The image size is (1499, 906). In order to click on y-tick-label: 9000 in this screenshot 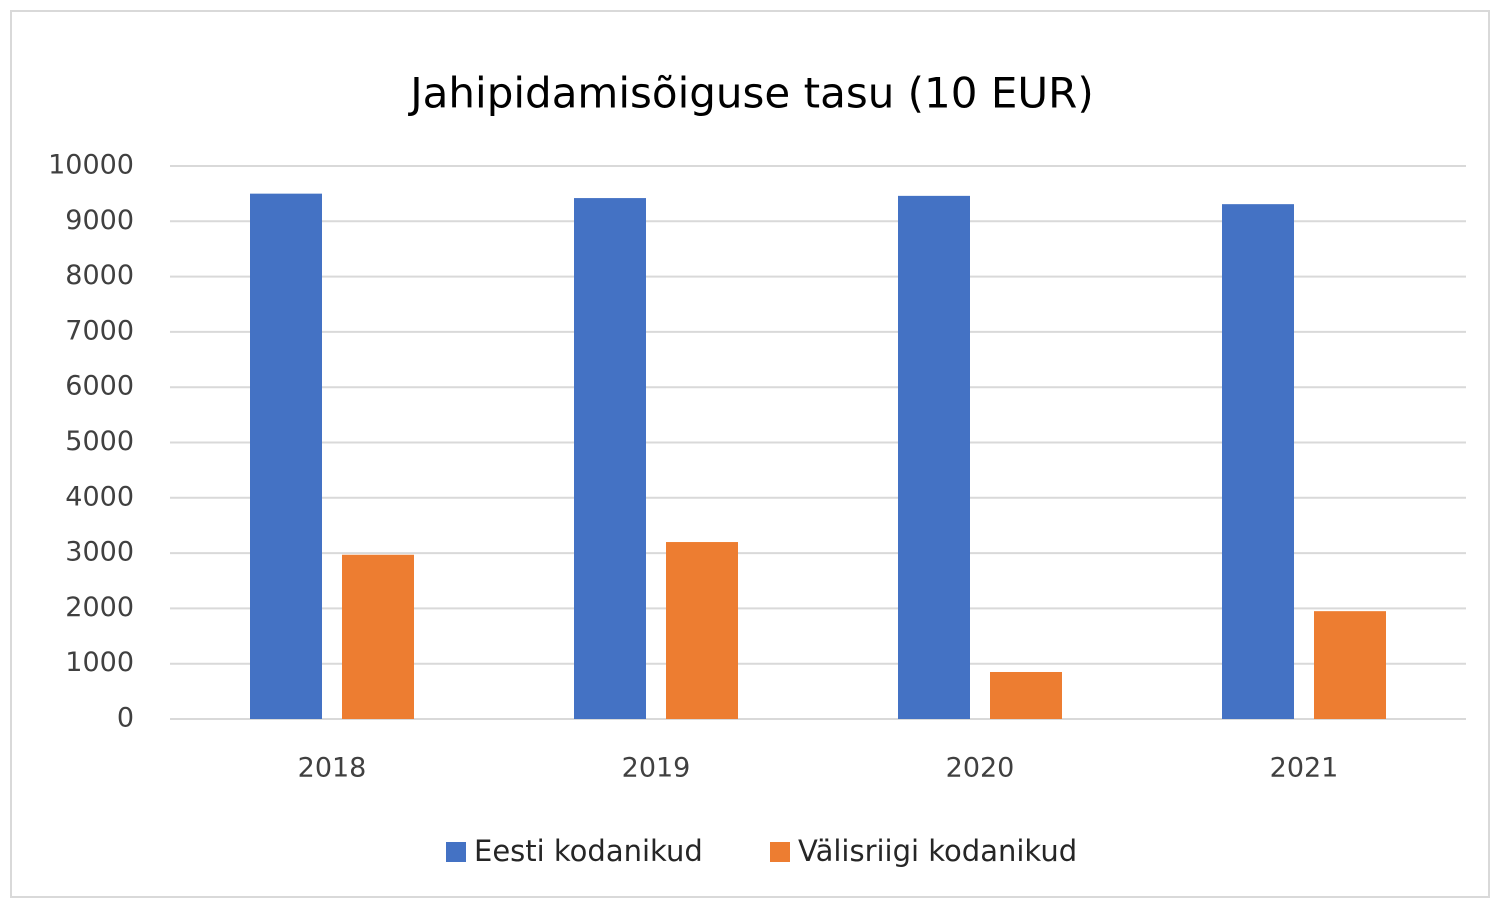, I will do `click(99, 220)`.